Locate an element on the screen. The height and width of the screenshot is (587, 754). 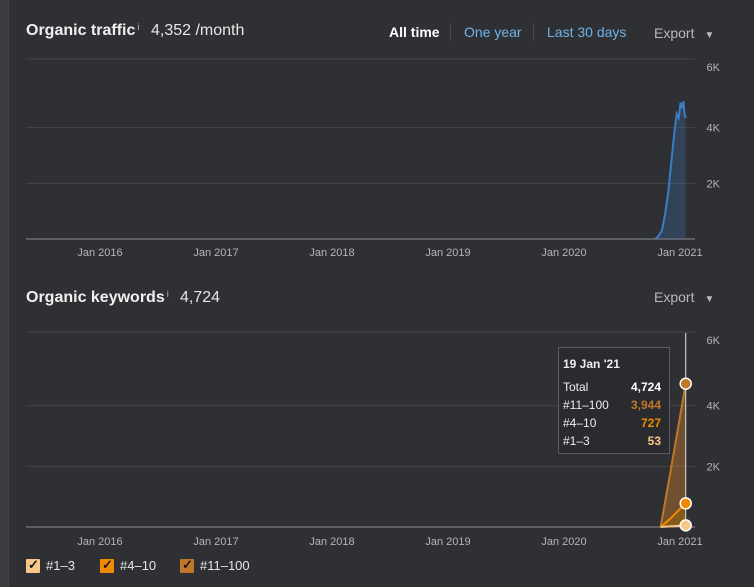
tooltip-value: 53 is located at coordinates (654, 441).